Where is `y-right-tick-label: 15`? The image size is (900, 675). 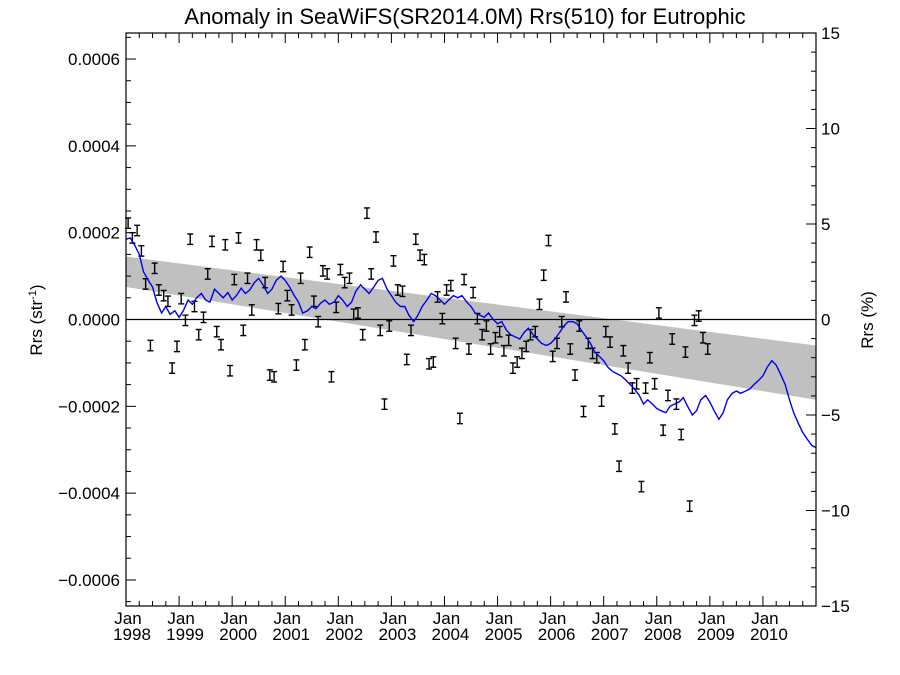 y-right-tick-label: 15 is located at coordinates (830, 33).